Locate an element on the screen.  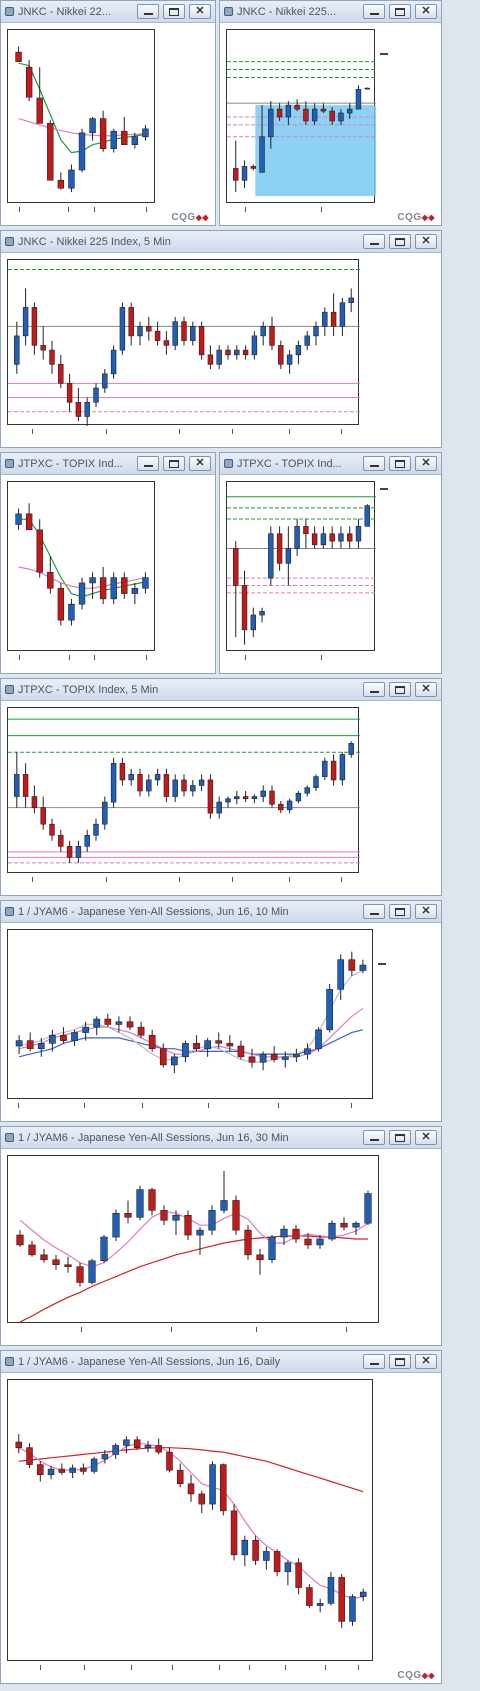
chart-window-nikkei-30min: JNKC - Nikkei 225... ✕ CQG◆◆ is located at coordinates (330, 113).